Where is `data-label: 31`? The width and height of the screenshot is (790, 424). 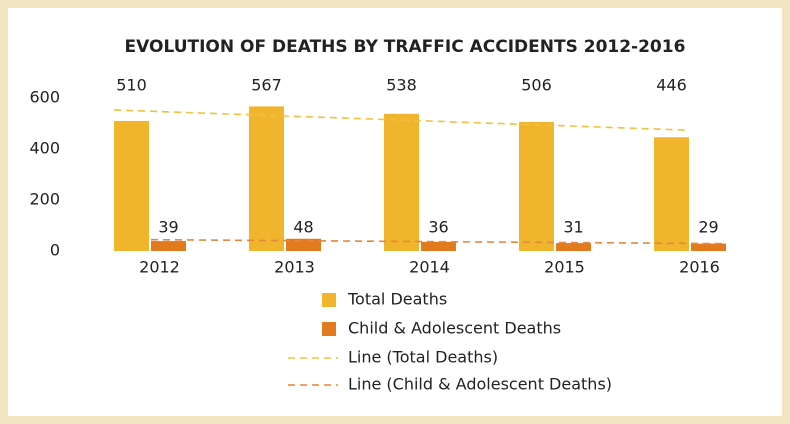 data-label: 31 is located at coordinates (573, 227).